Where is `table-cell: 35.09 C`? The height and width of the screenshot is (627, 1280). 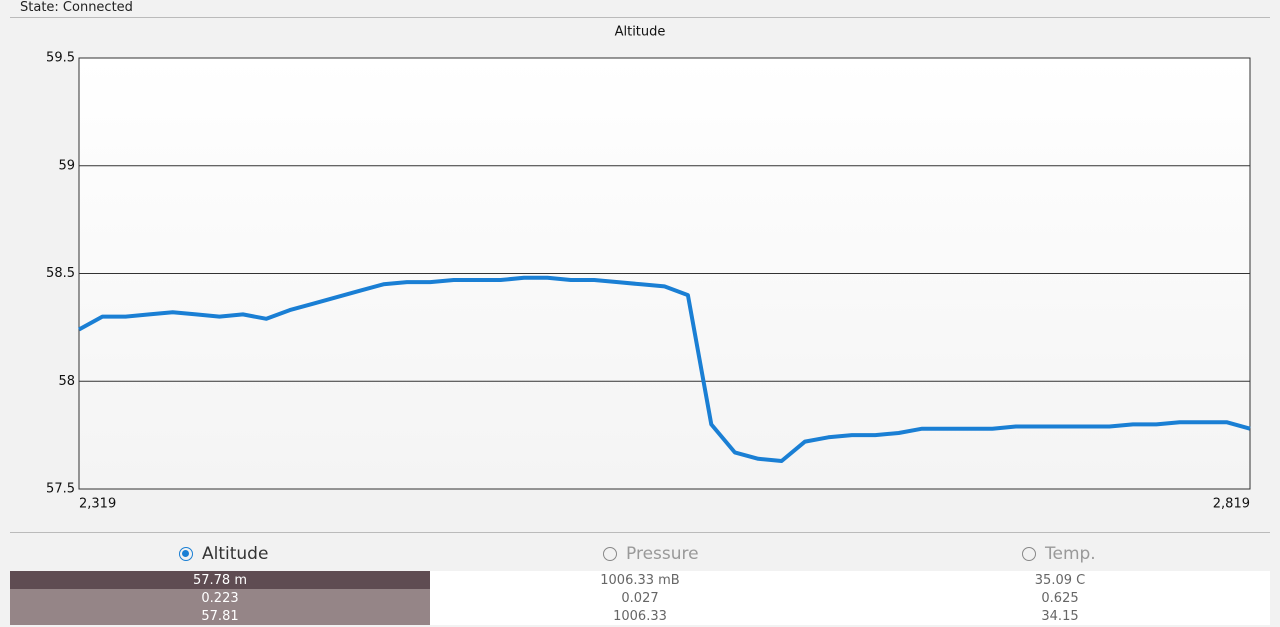
table-cell: 35.09 C is located at coordinates (1060, 580).